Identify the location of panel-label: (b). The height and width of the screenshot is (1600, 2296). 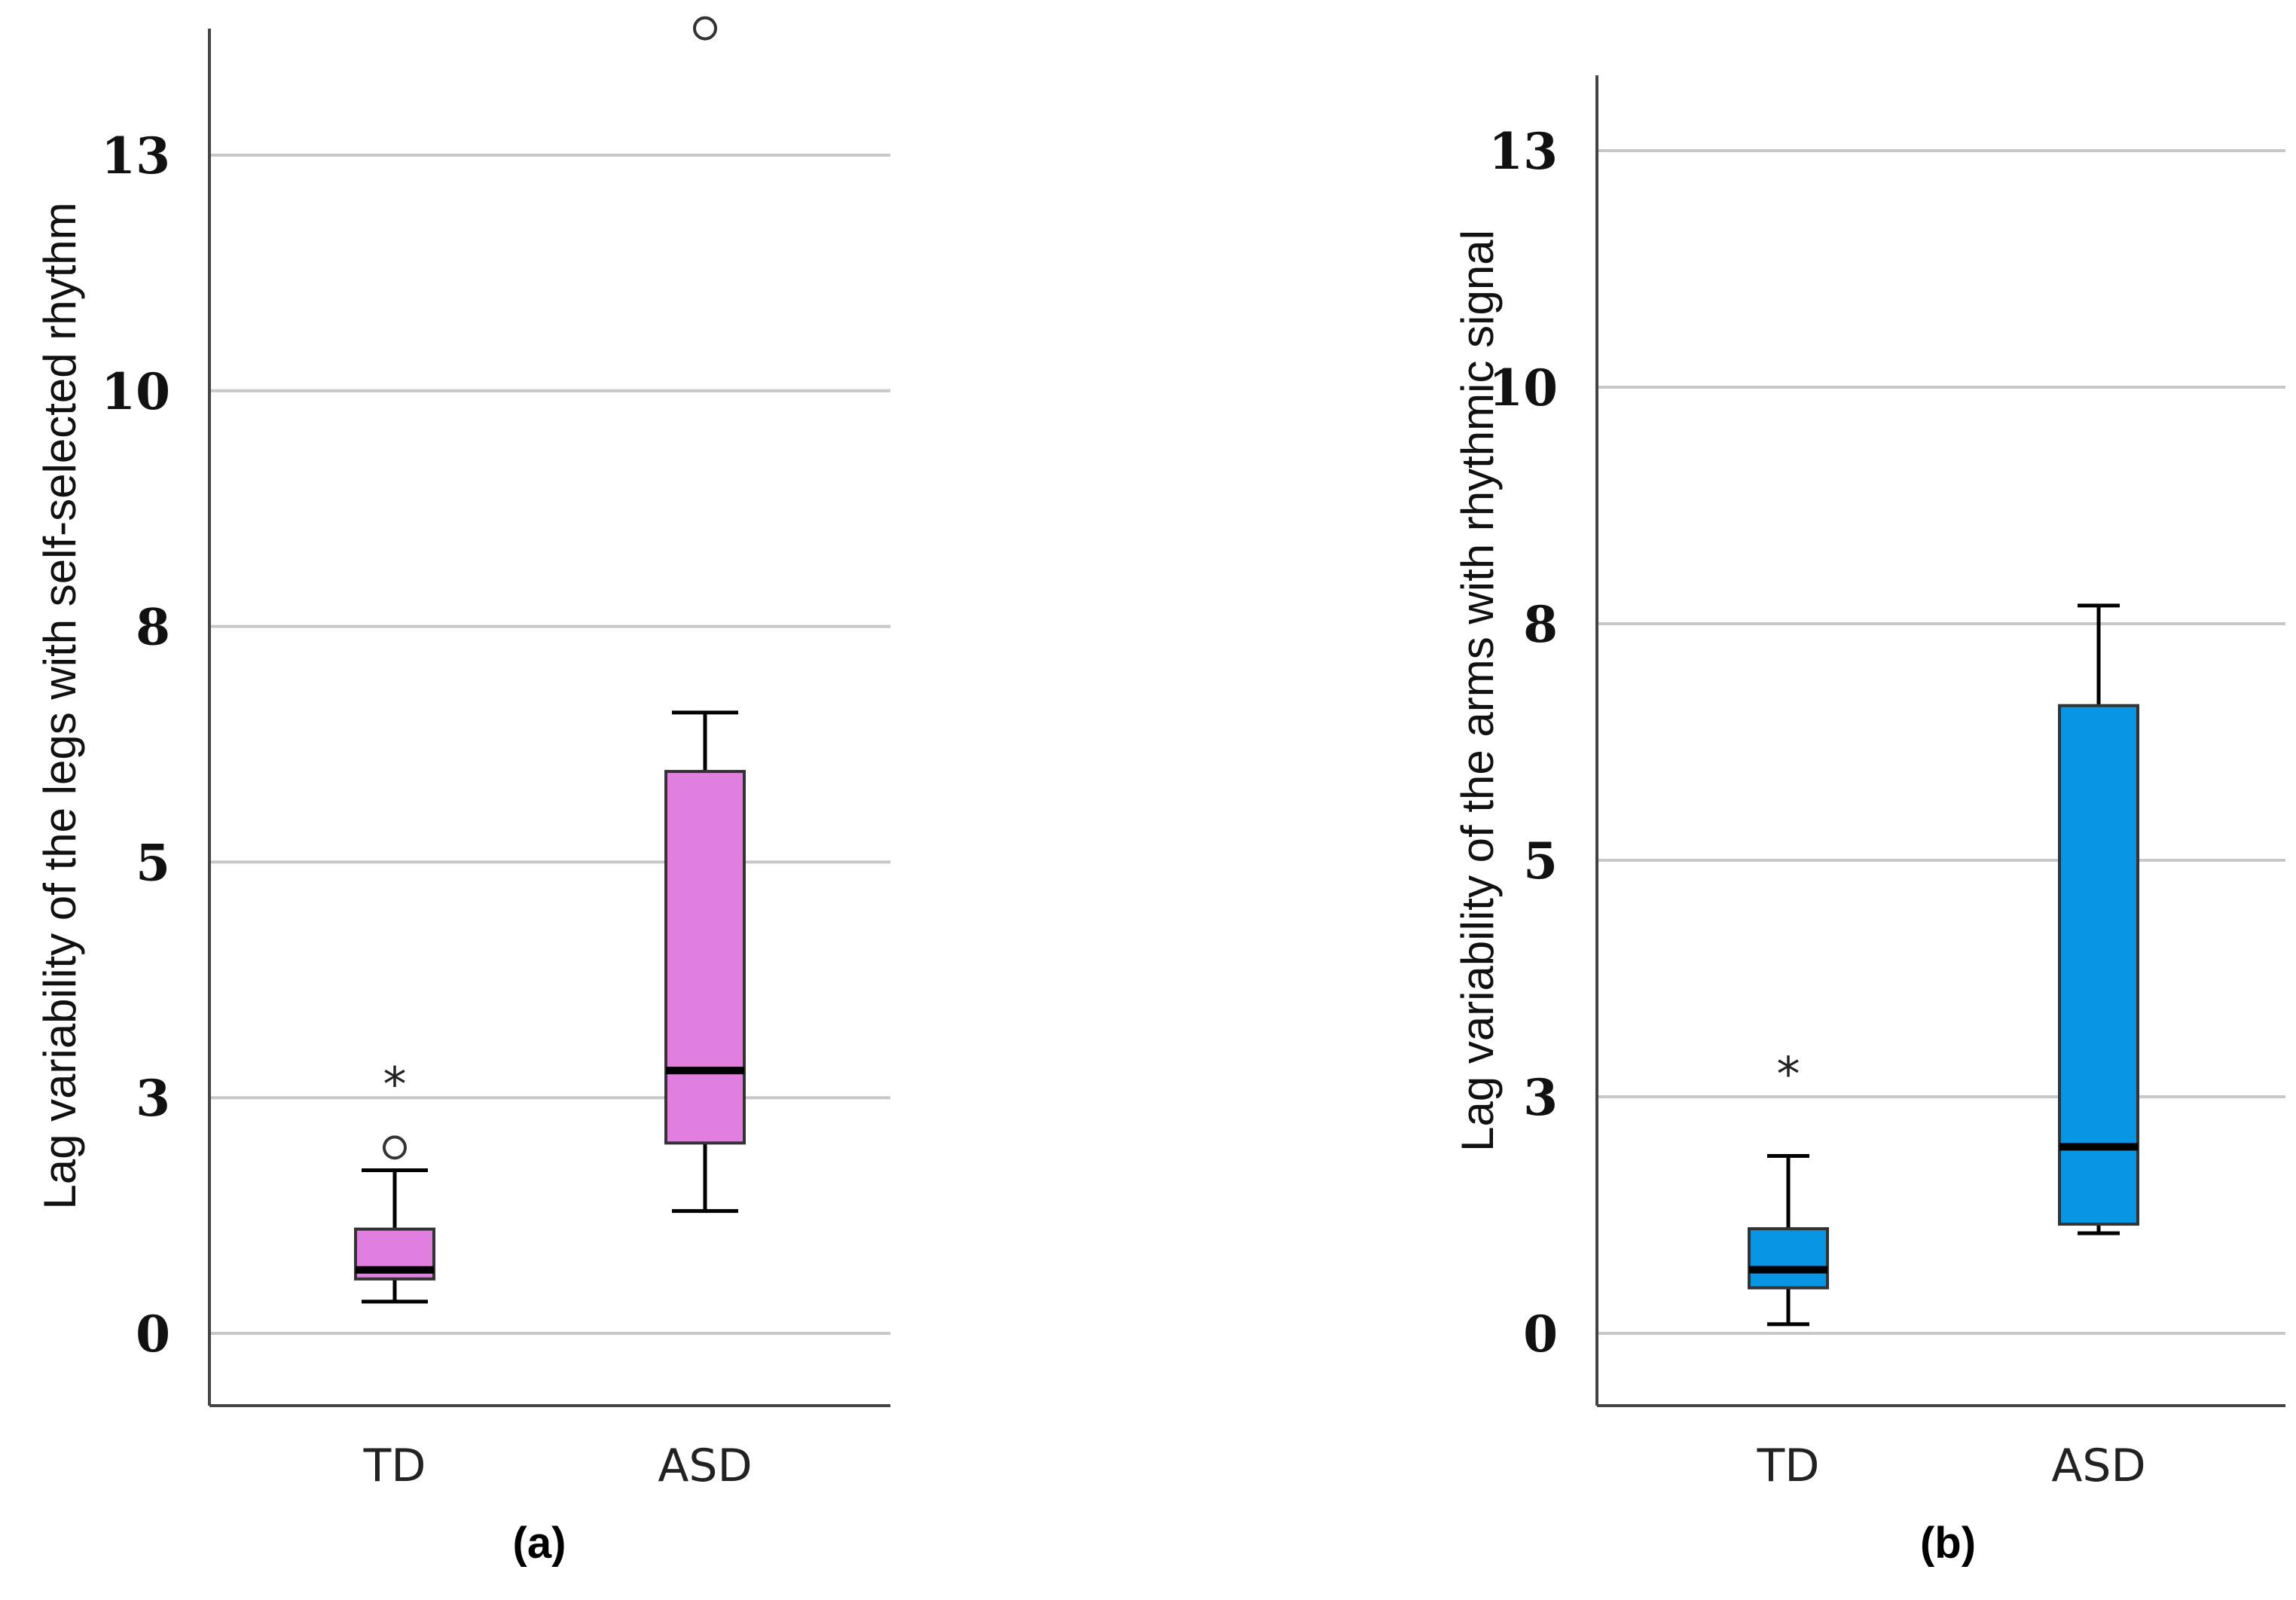
(1948, 1543).